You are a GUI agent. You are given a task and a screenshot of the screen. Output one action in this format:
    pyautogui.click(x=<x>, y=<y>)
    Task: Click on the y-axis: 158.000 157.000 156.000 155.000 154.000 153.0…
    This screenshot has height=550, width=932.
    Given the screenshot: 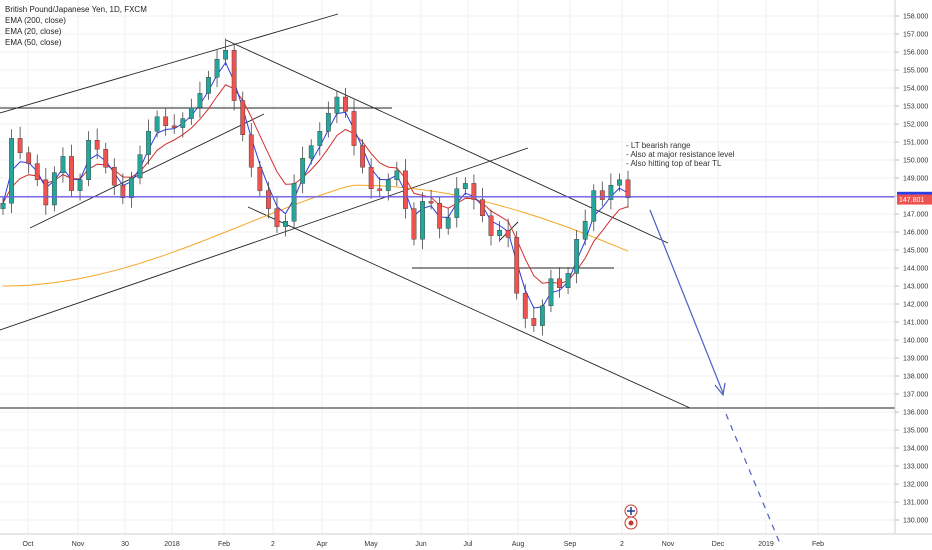 What is the action you would take?
    pyautogui.click(x=911, y=267)
    